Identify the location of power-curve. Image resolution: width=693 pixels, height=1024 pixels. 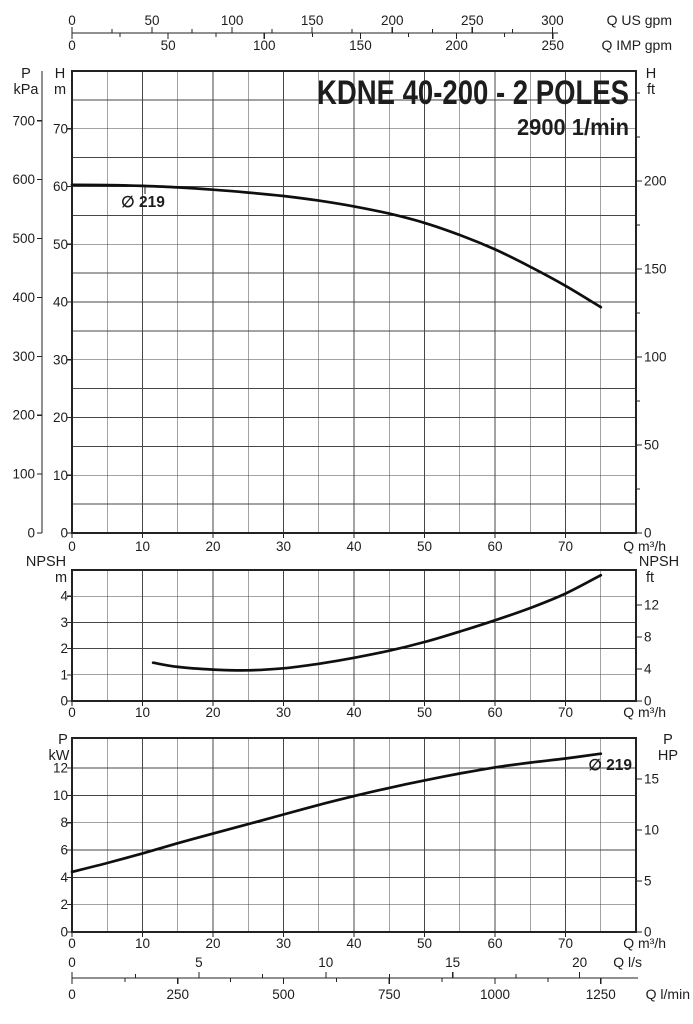
(336, 813).